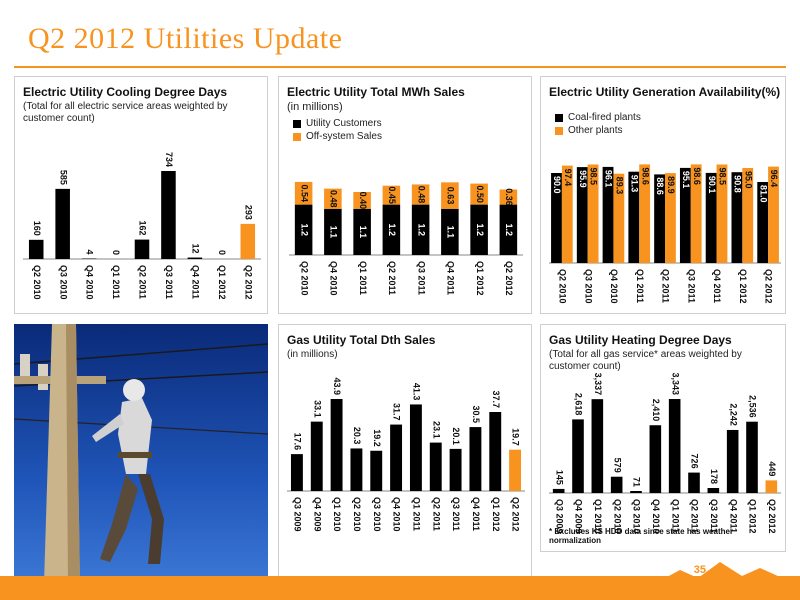  I want to click on tick-label-4: Q3 2011, so click(421, 278).